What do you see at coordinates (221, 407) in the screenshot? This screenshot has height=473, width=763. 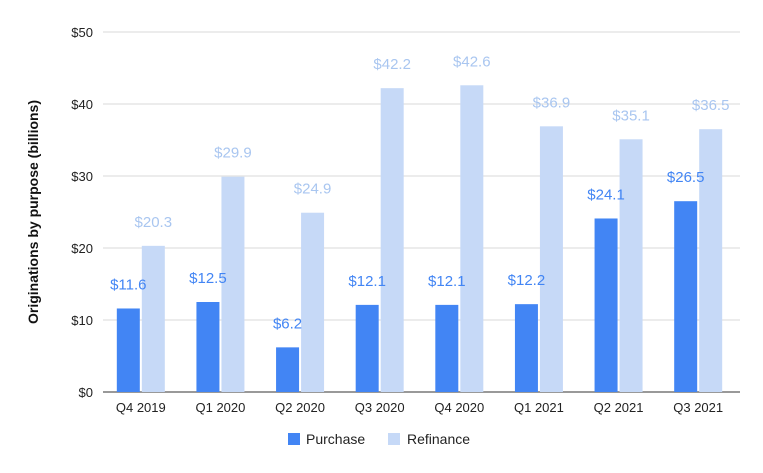 I see `x-tick-label: Q1 2020` at bounding box center [221, 407].